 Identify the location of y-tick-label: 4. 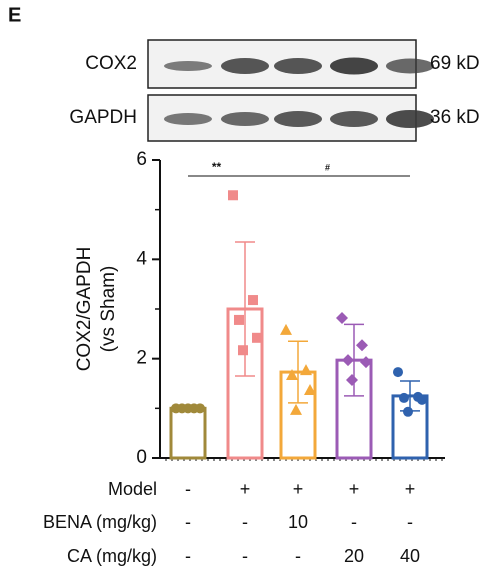
(141, 258).